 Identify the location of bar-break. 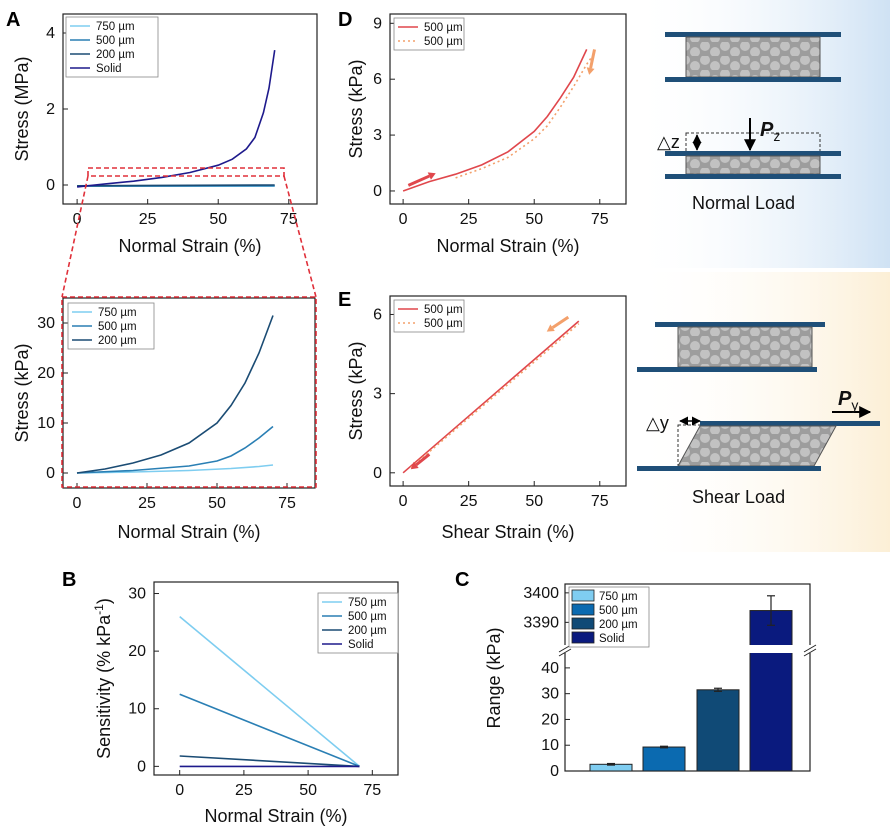
(771, 649).